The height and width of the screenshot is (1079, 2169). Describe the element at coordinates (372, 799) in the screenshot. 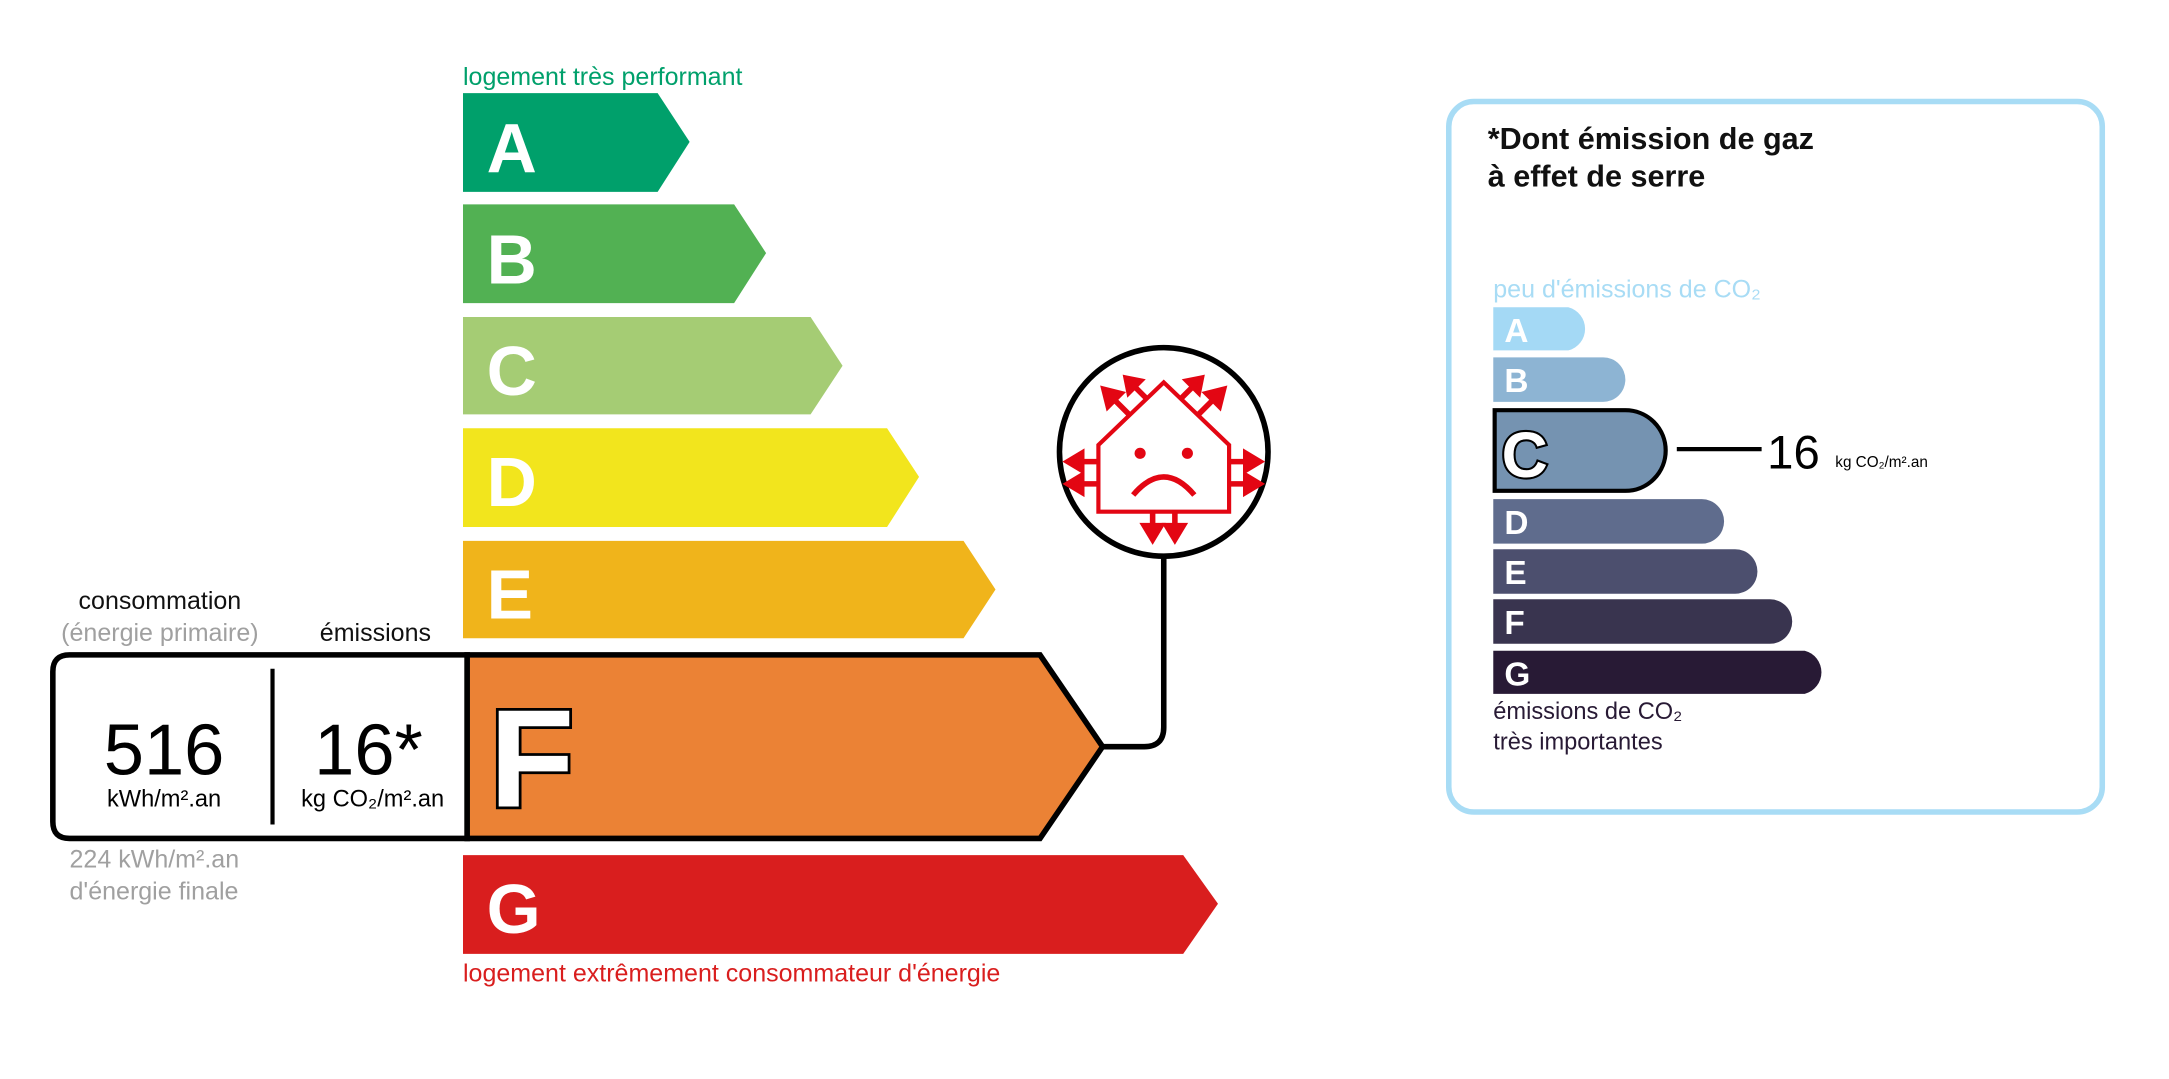

I see `emissions-unit: kg CO₂/m².an` at that location.